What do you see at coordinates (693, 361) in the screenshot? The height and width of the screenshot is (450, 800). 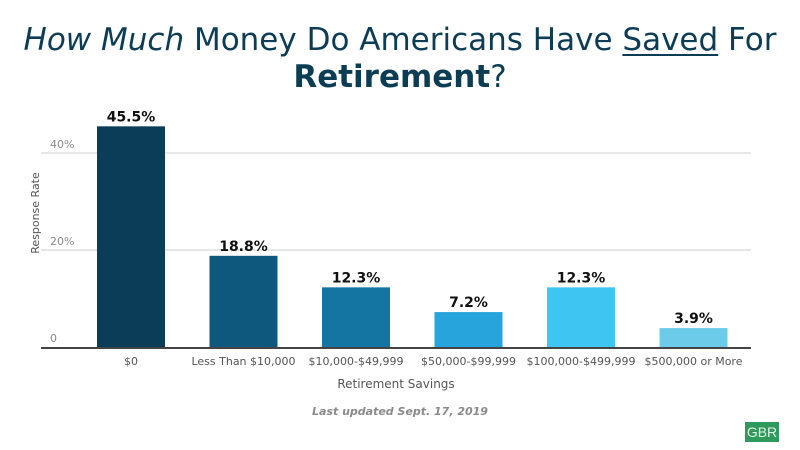 I see `x-tick-label: $500,000 or More` at bounding box center [693, 361].